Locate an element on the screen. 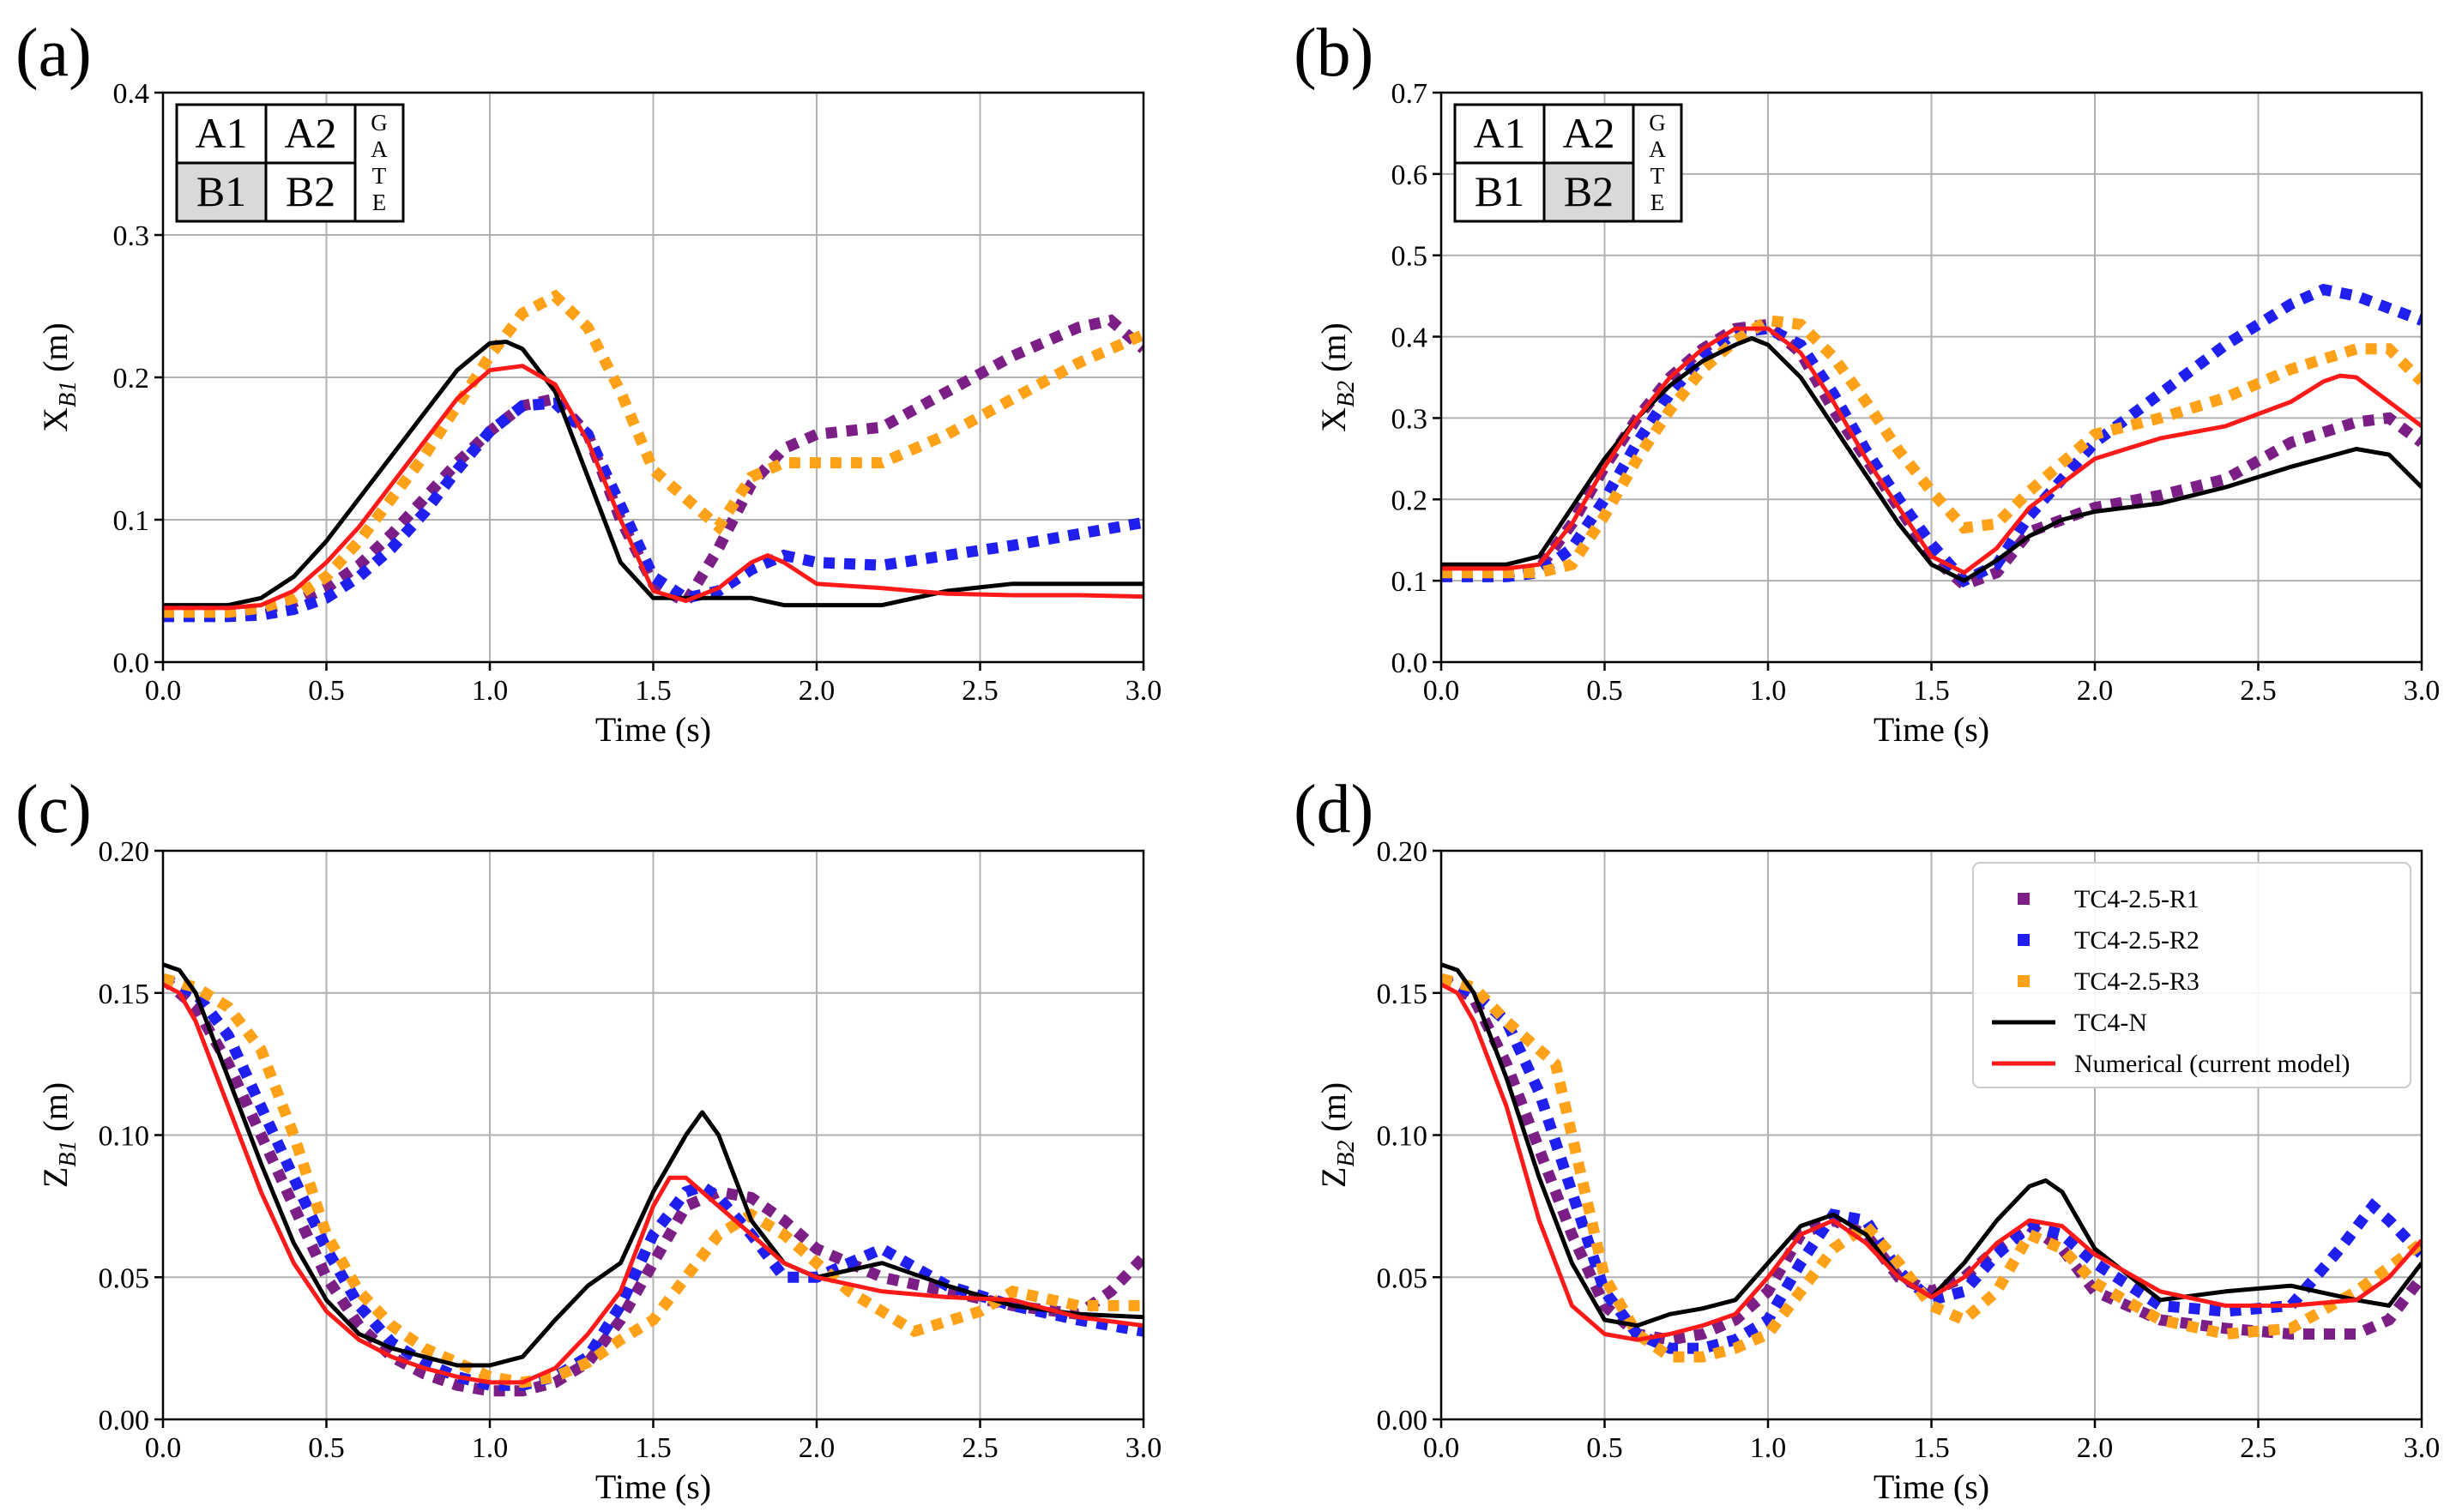  y-tick-label: 0.00 is located at coordinates (124, 1421).